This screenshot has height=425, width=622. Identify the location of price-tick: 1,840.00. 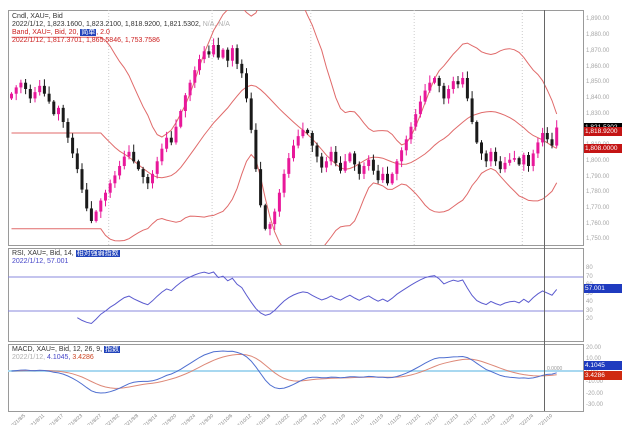
(598, 97).